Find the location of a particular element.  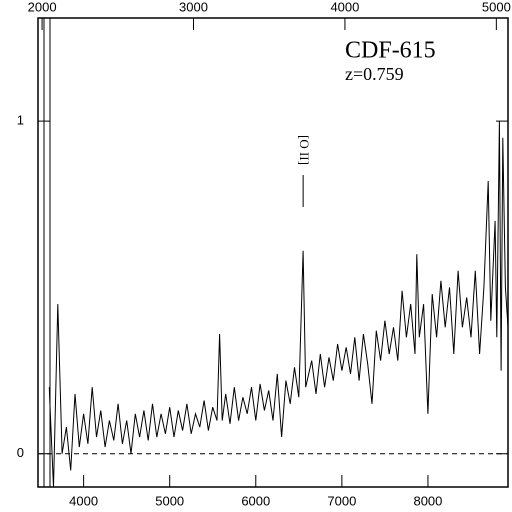

x-tick-label: 6000 is located at coordinates (255, 500).